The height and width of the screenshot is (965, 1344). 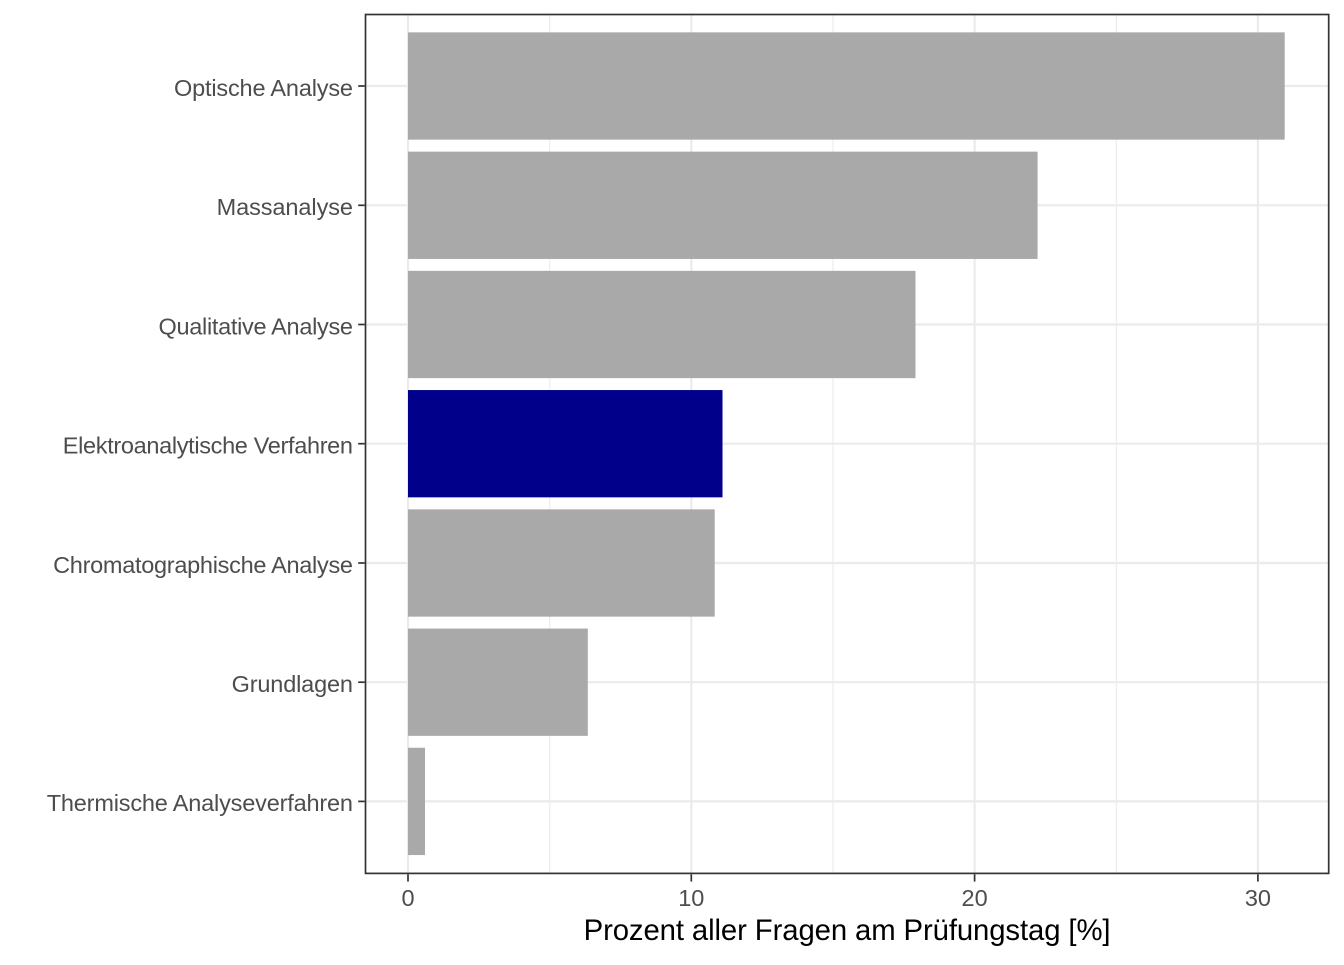 What do you see at coordinates (208, 446) in the screenshot?
I see `svg-text: Elektroanalytische Verfahren` at bounding box center [208, 446].